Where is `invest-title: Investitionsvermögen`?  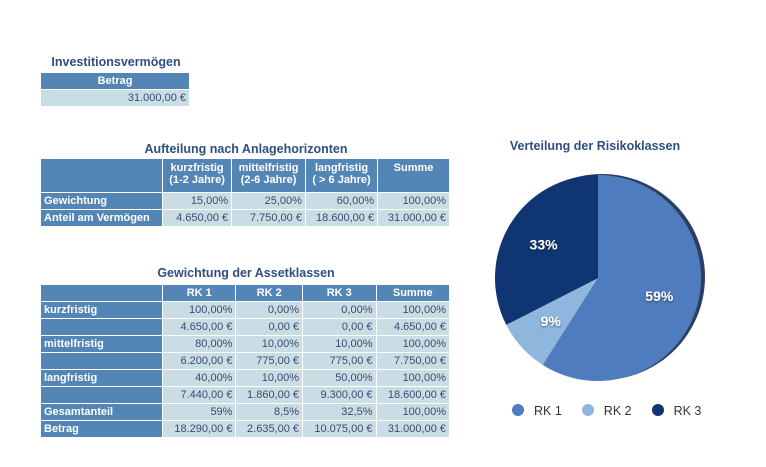 invest-title: Investitionsvermögen is located at coordinates (116, 62).